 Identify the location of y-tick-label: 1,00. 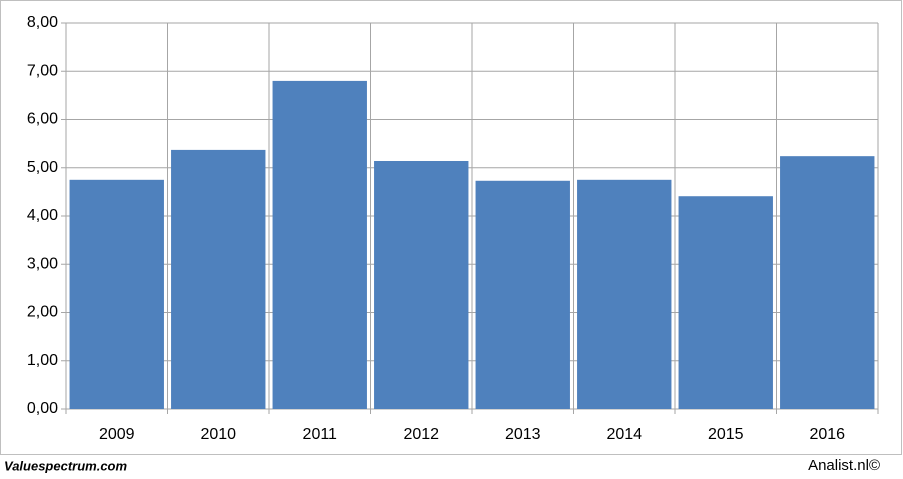
(42, 360).